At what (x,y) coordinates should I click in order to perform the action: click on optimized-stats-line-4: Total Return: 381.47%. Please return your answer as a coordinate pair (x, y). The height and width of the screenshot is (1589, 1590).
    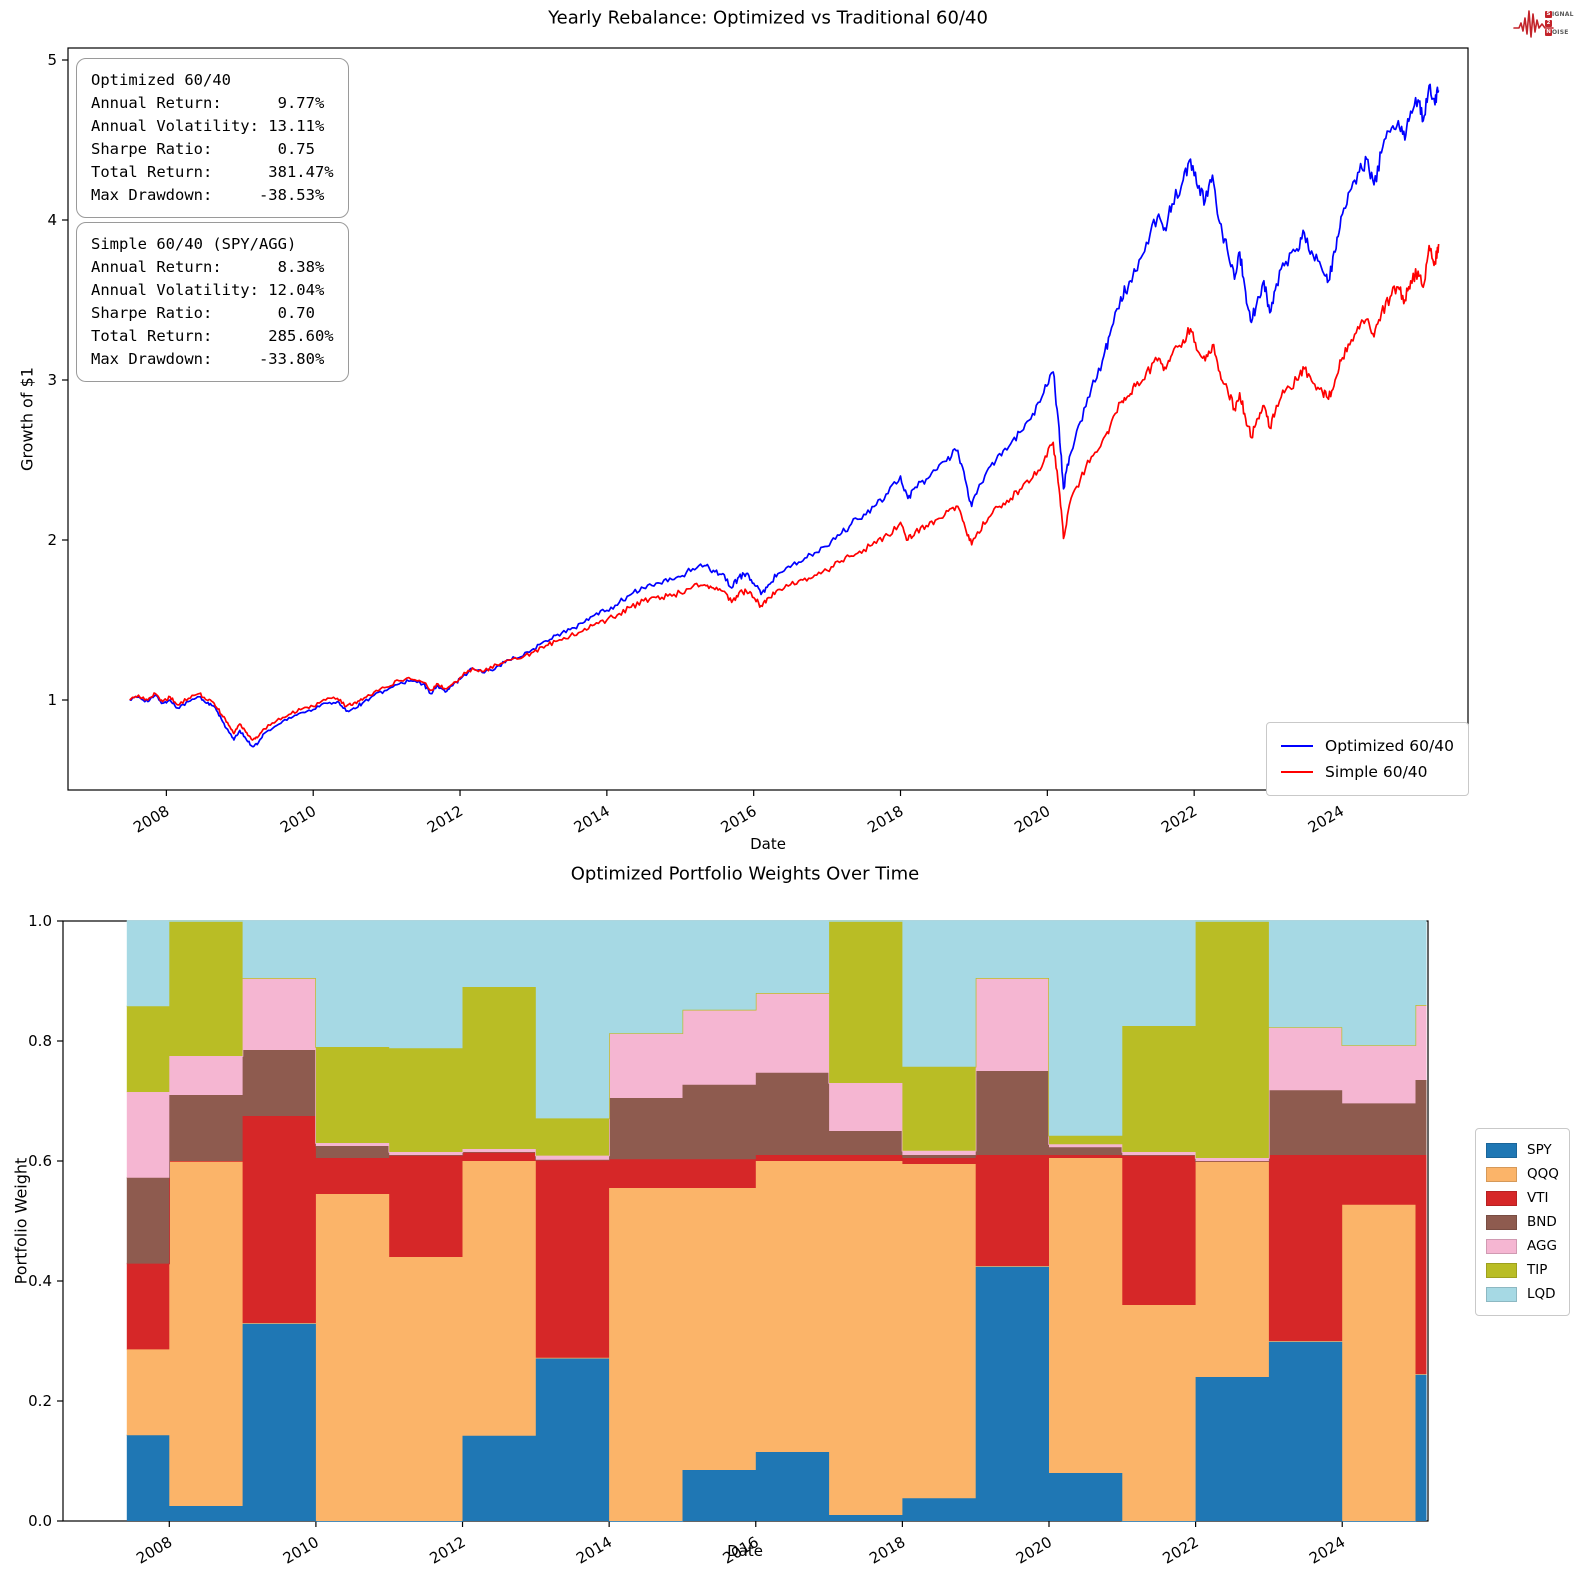
    Looking at the image, I should click on (212, 172).